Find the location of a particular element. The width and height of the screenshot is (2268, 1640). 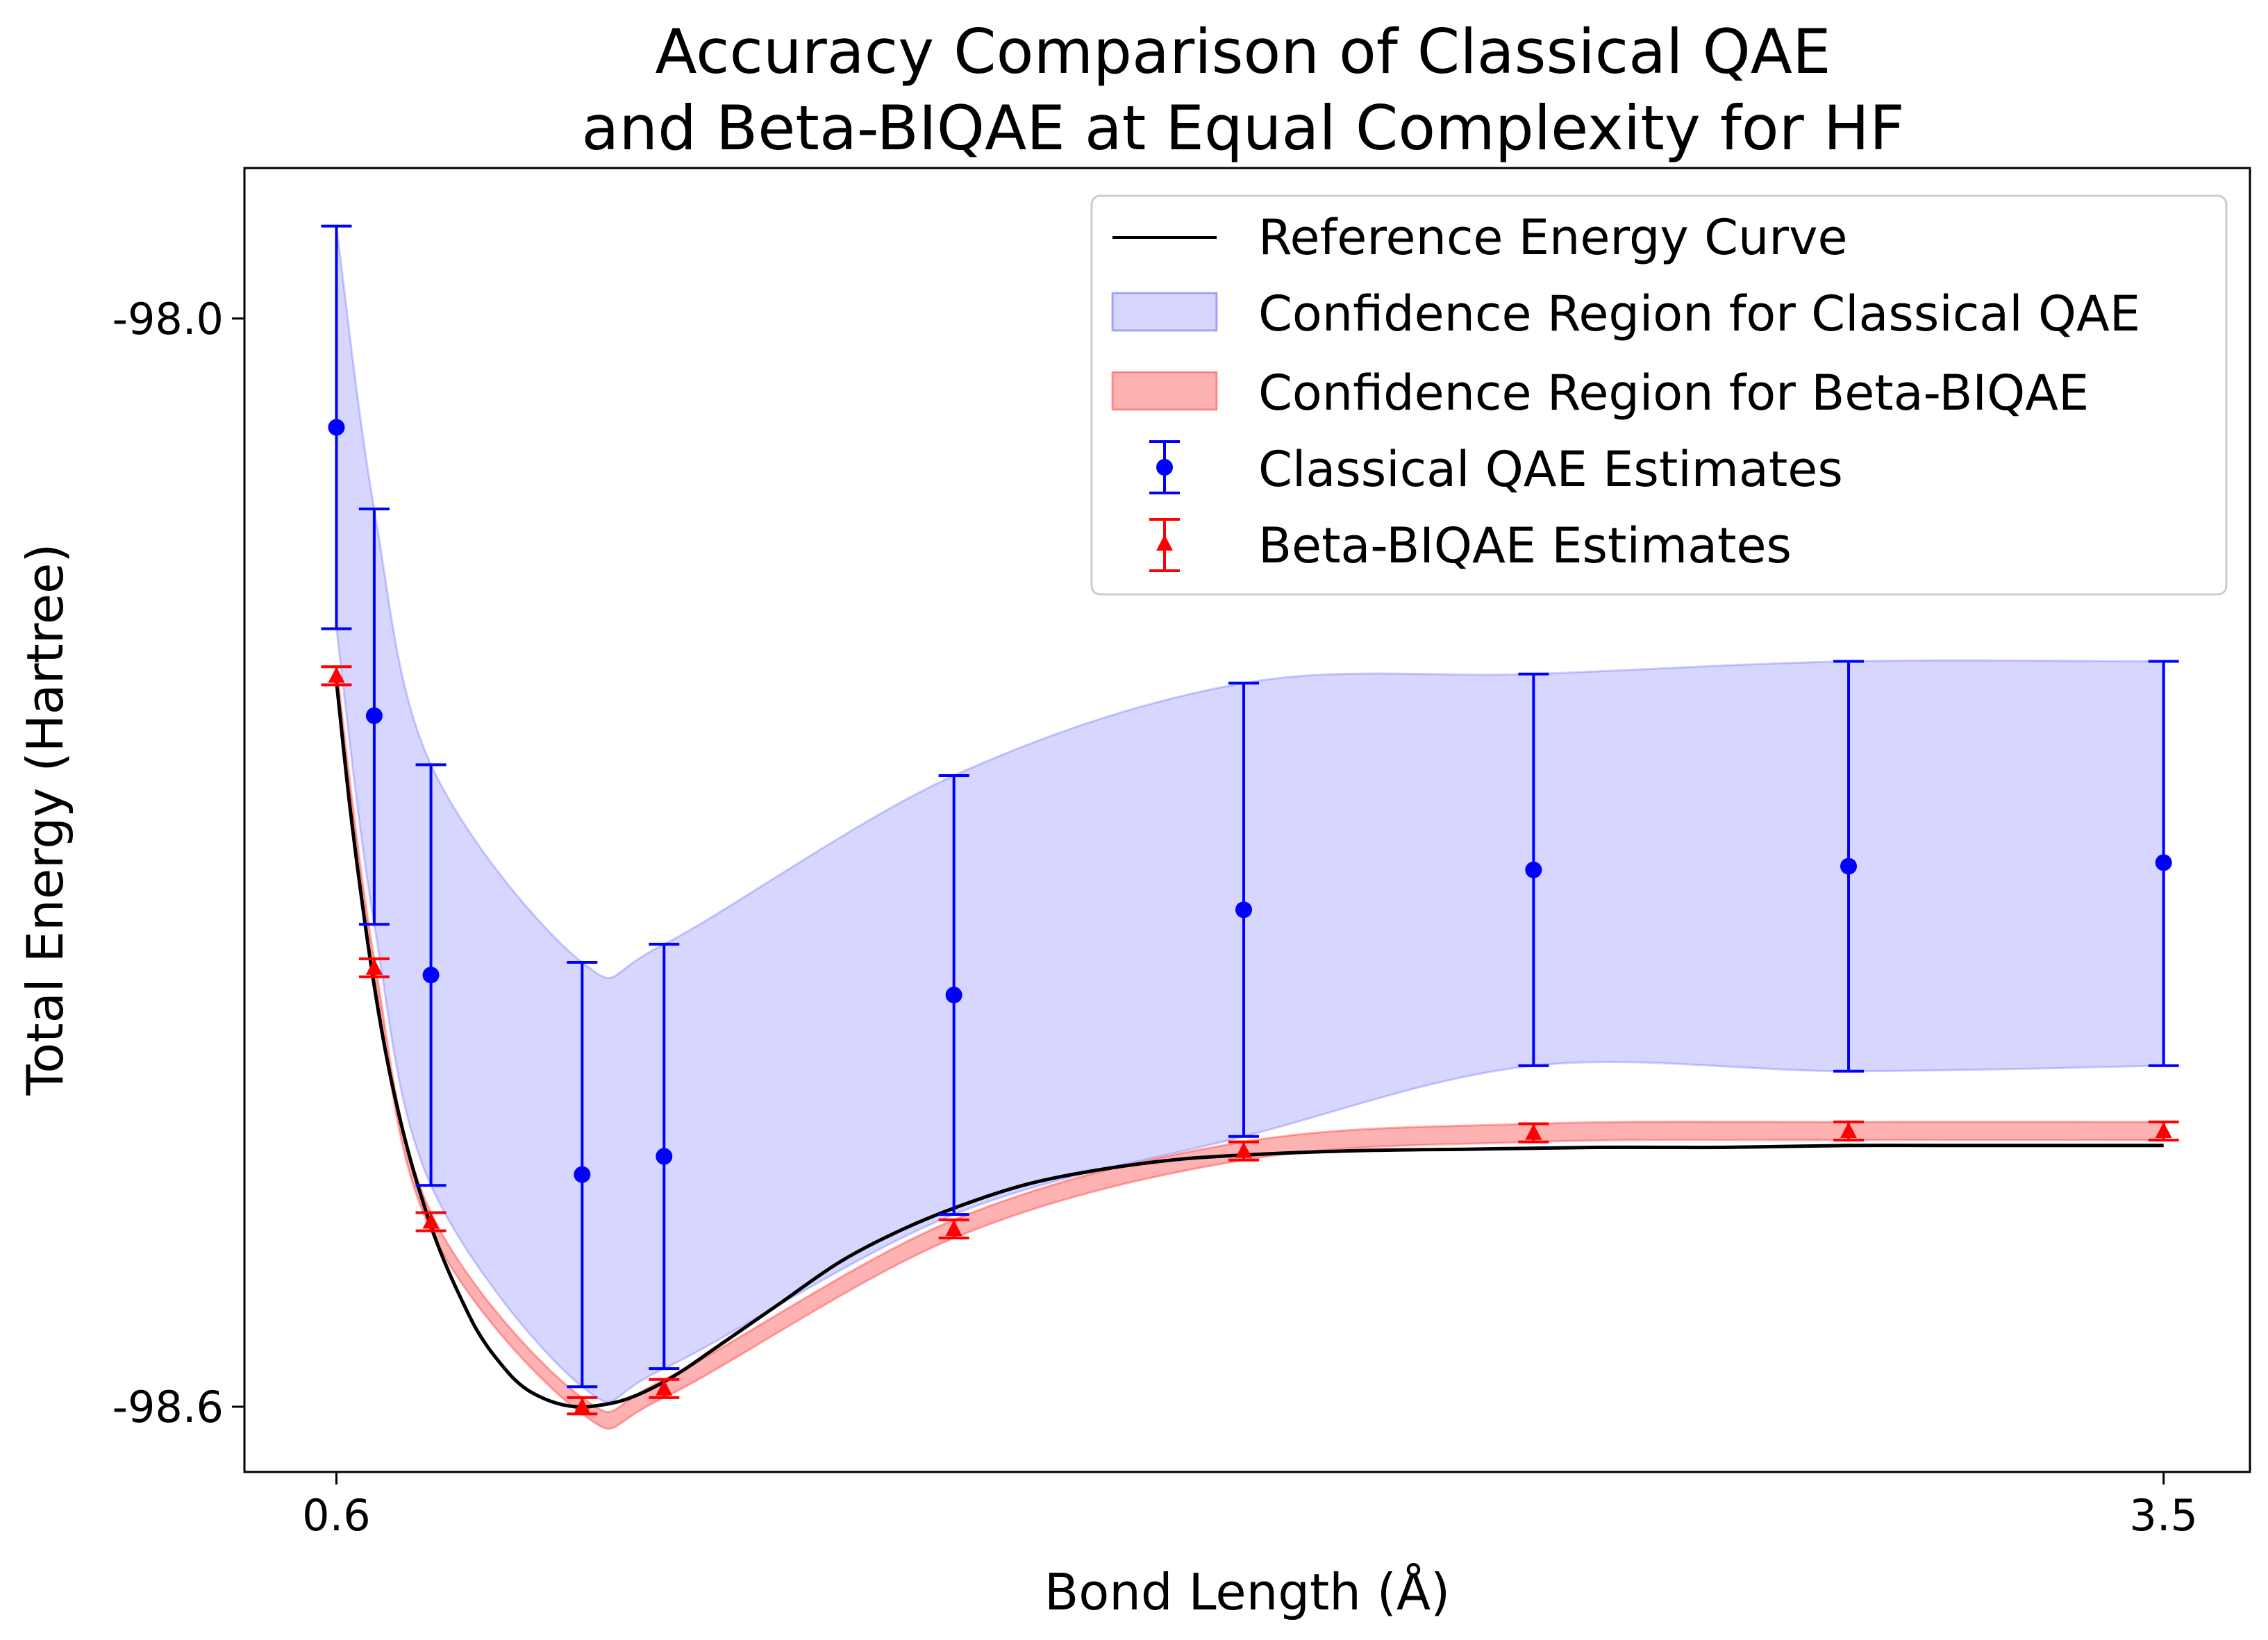

legend-qae-region-swatch is located at coordinates (1164, 312).